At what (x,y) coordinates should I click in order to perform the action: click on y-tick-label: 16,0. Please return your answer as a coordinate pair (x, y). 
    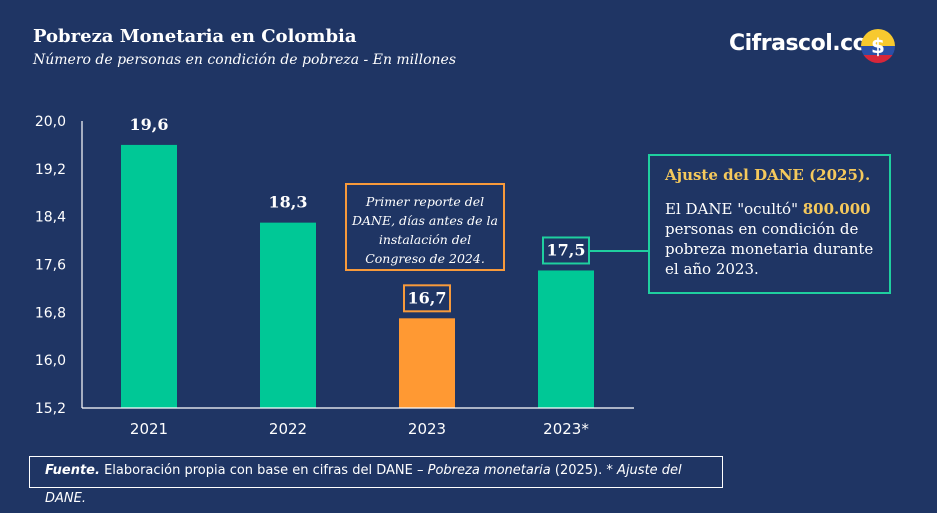
    Looking at the image, I should click on (50, 361).